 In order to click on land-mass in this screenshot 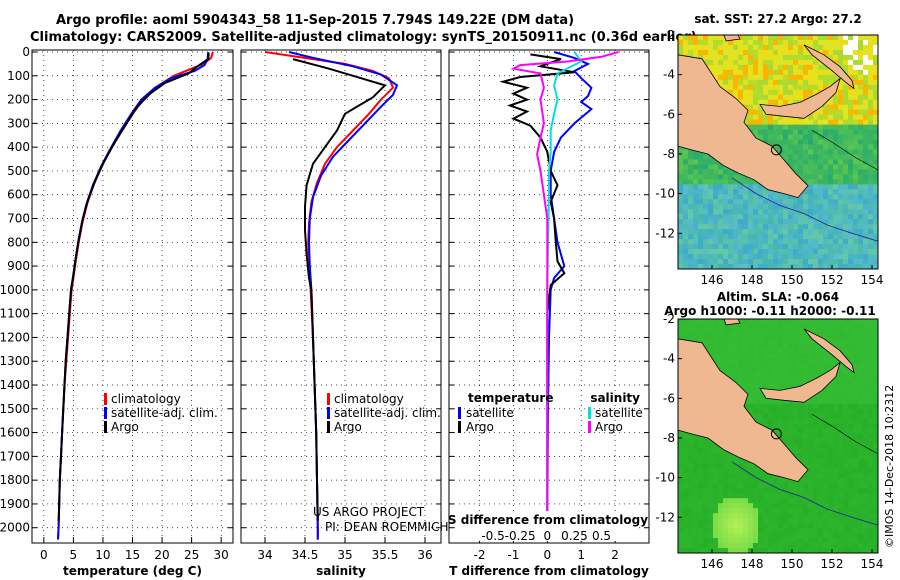, I will do `click(829, 67)`.